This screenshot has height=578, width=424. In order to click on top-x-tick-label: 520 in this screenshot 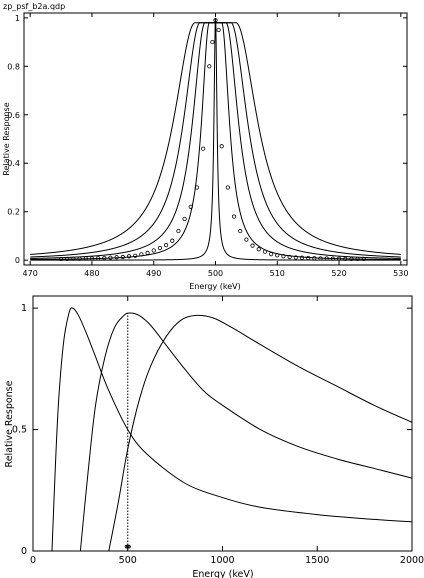, I will do `click(338, 273)`.